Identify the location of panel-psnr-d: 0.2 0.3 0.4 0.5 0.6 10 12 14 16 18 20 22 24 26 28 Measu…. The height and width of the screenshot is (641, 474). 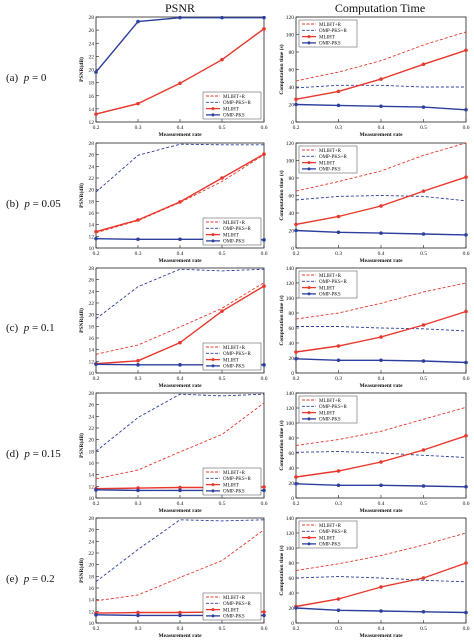
(173, 452).